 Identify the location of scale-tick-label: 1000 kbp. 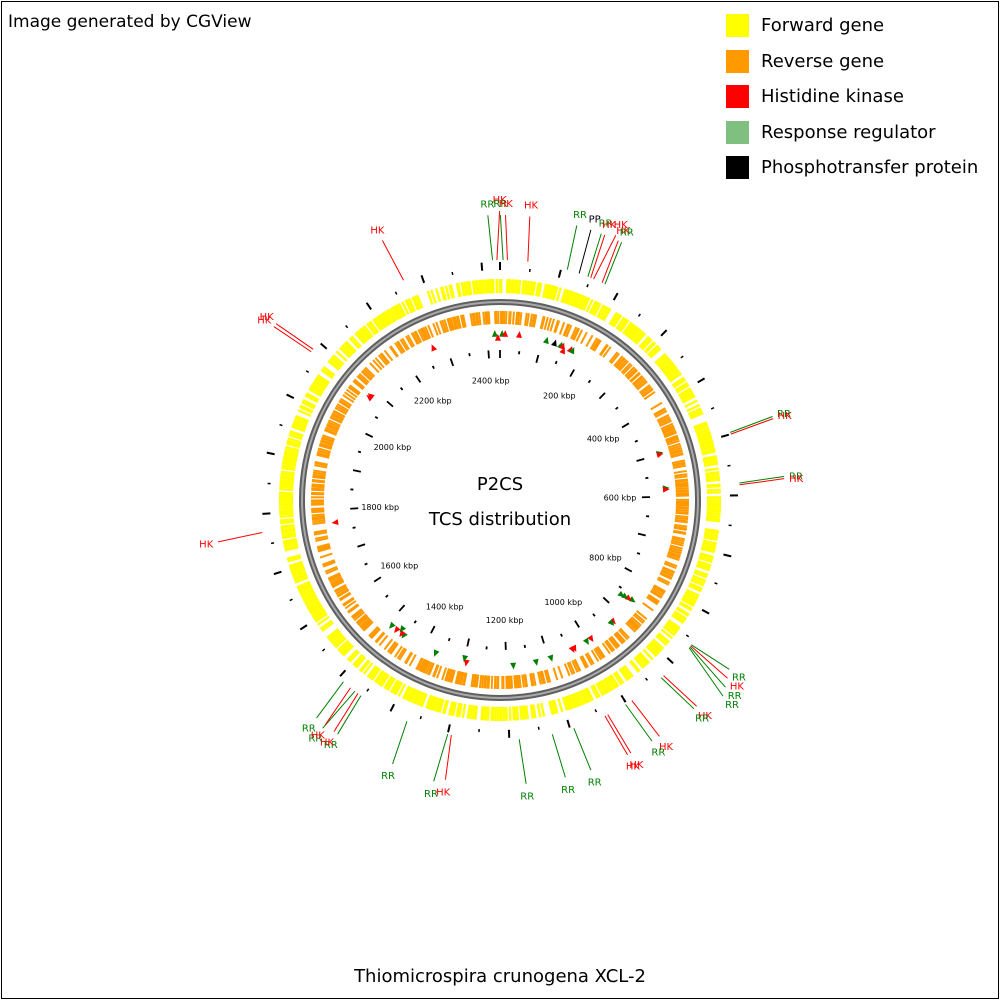
(563, 602).